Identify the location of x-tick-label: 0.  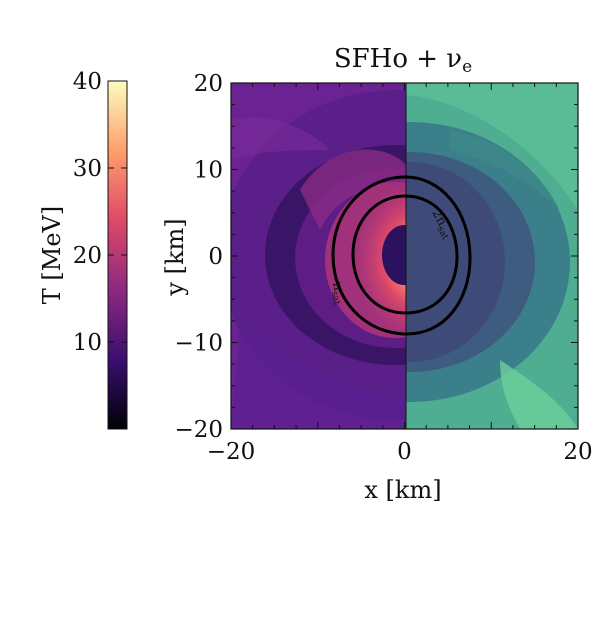
(404, 452).